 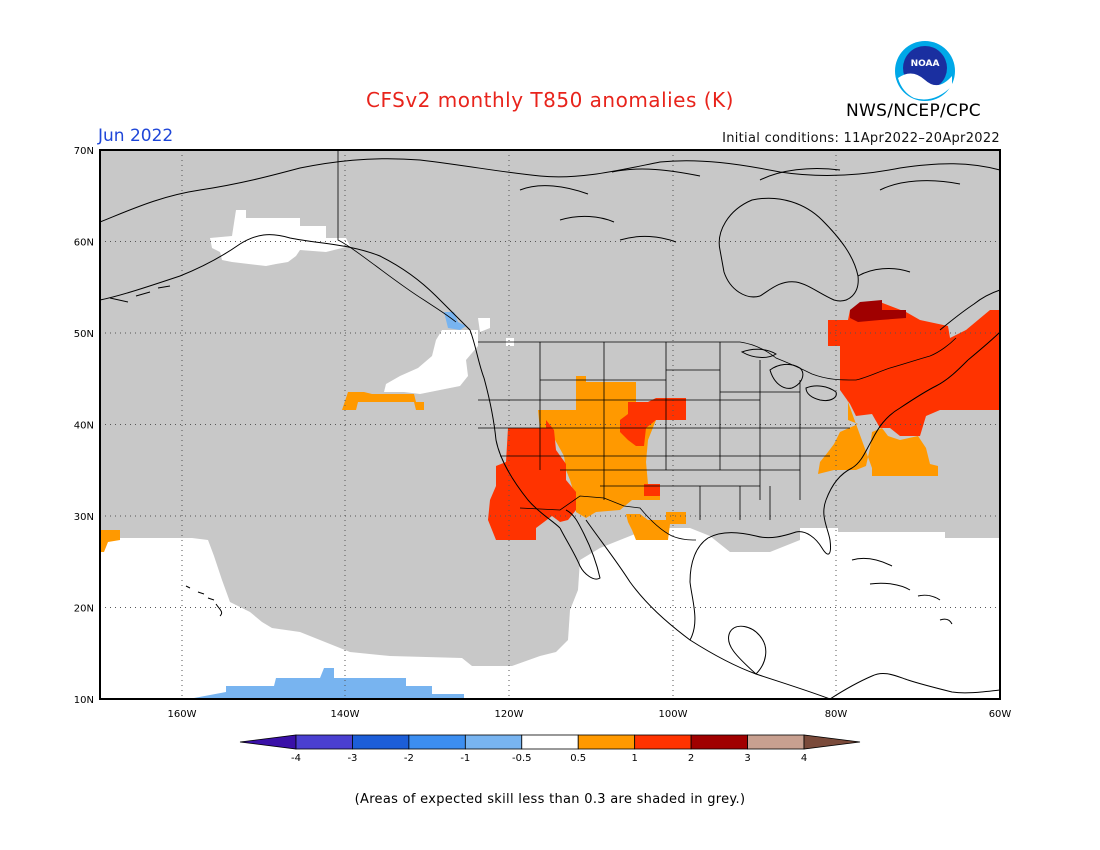 What do you see at coordinates (747, 758) in the screenshot?
I see `colorbar-label: 3` at bounding box center [747, 758].